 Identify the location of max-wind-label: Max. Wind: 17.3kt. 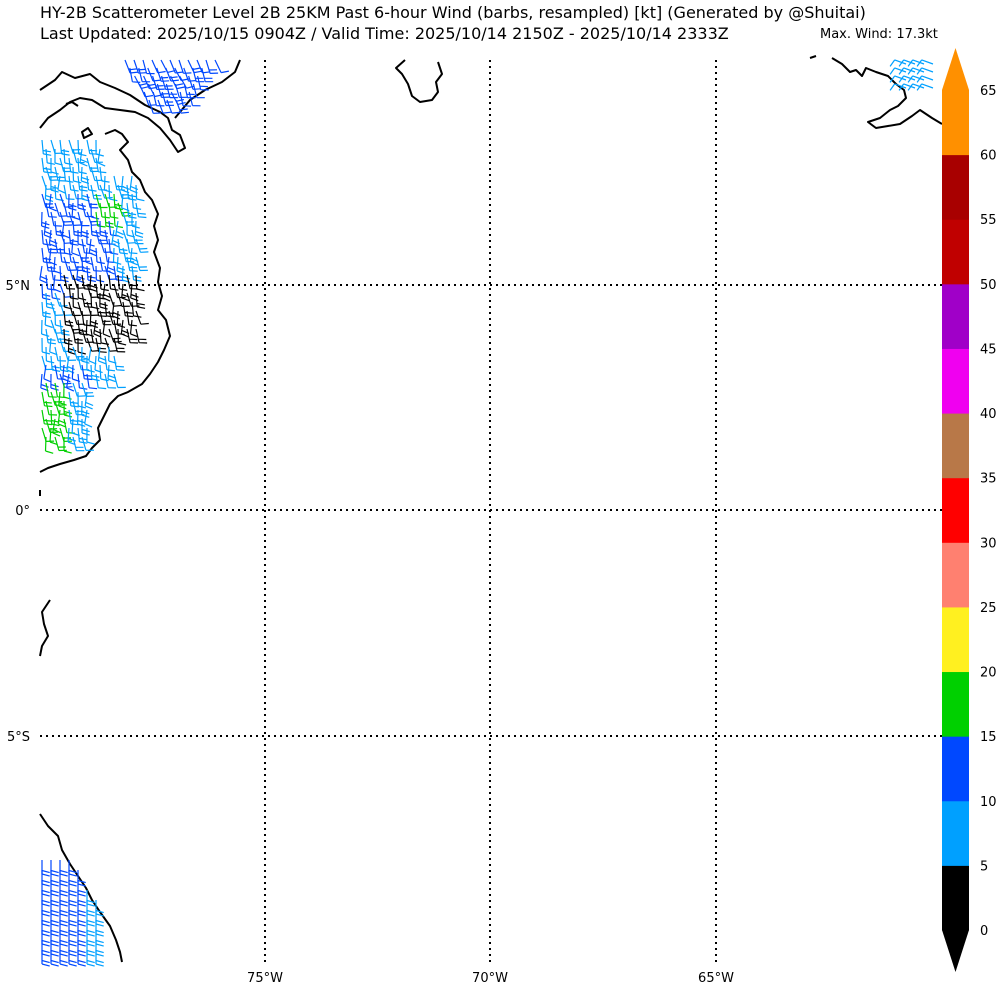
(879, 34).